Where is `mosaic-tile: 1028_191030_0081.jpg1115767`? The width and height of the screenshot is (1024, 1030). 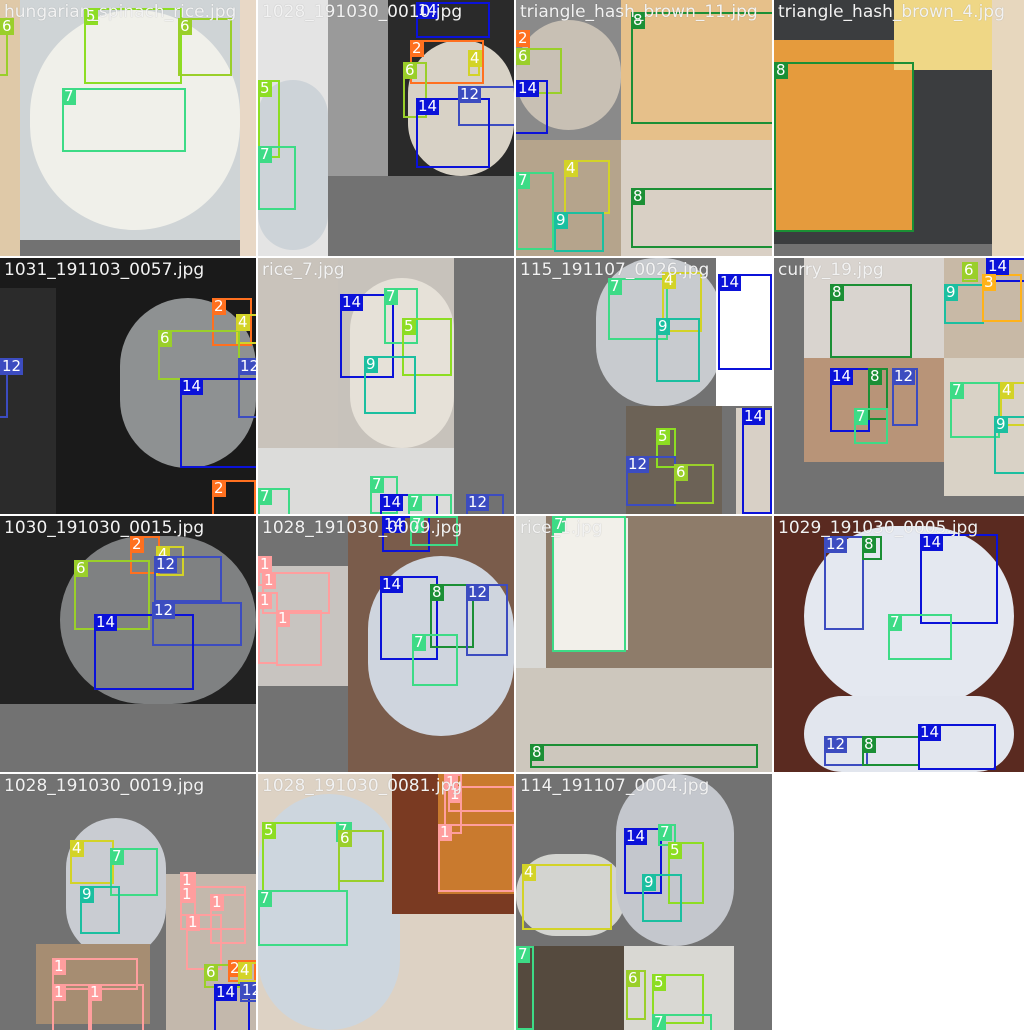
mosaic-tile: 1028_191030_0081.jpg1115767 is located at coordinates (386, 902).